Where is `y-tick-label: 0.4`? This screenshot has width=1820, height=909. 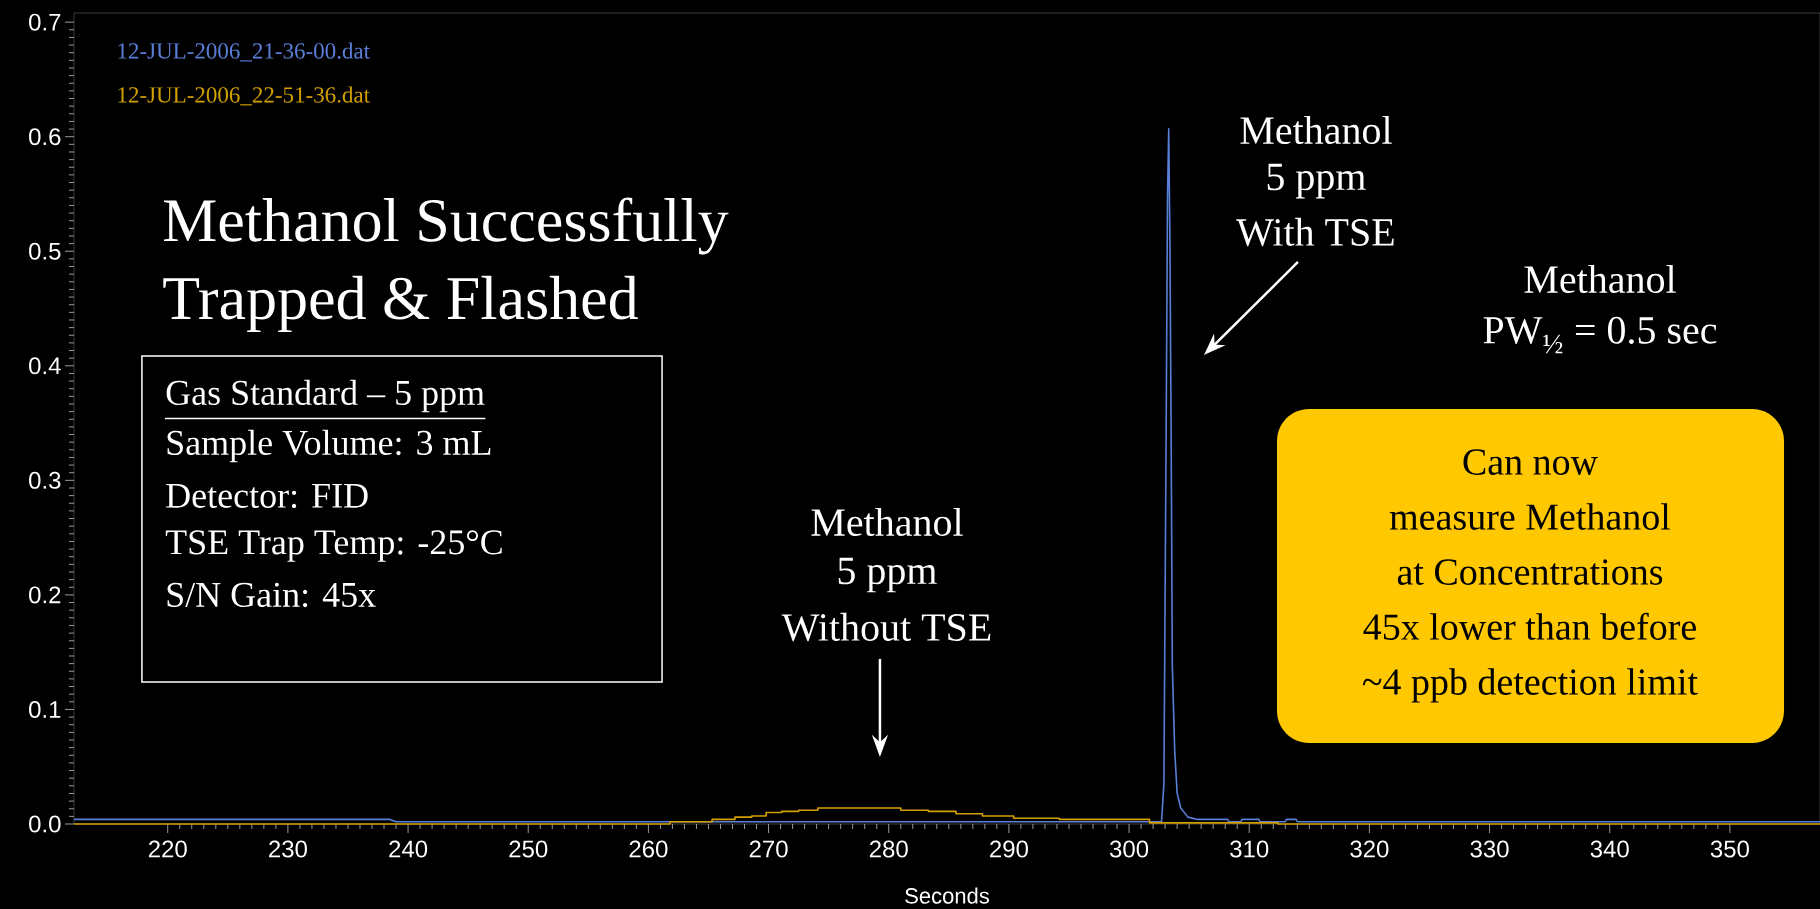
y-tick-label: 0.4 is located at coordinates (45, 366).